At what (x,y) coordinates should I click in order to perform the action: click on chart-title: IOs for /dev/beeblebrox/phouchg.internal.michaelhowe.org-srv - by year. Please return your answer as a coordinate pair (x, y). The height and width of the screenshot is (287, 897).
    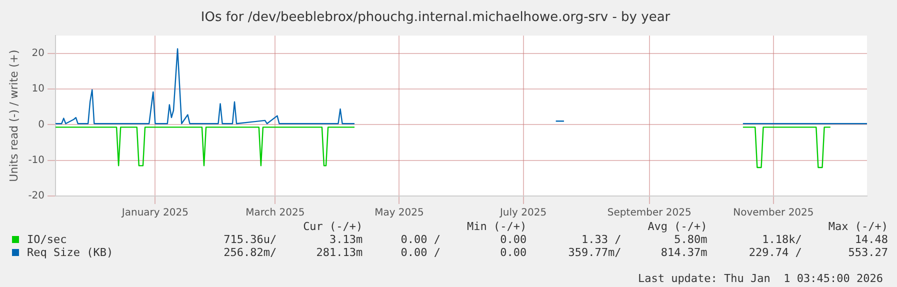
    Looking at the image, I should click on (435, 18).